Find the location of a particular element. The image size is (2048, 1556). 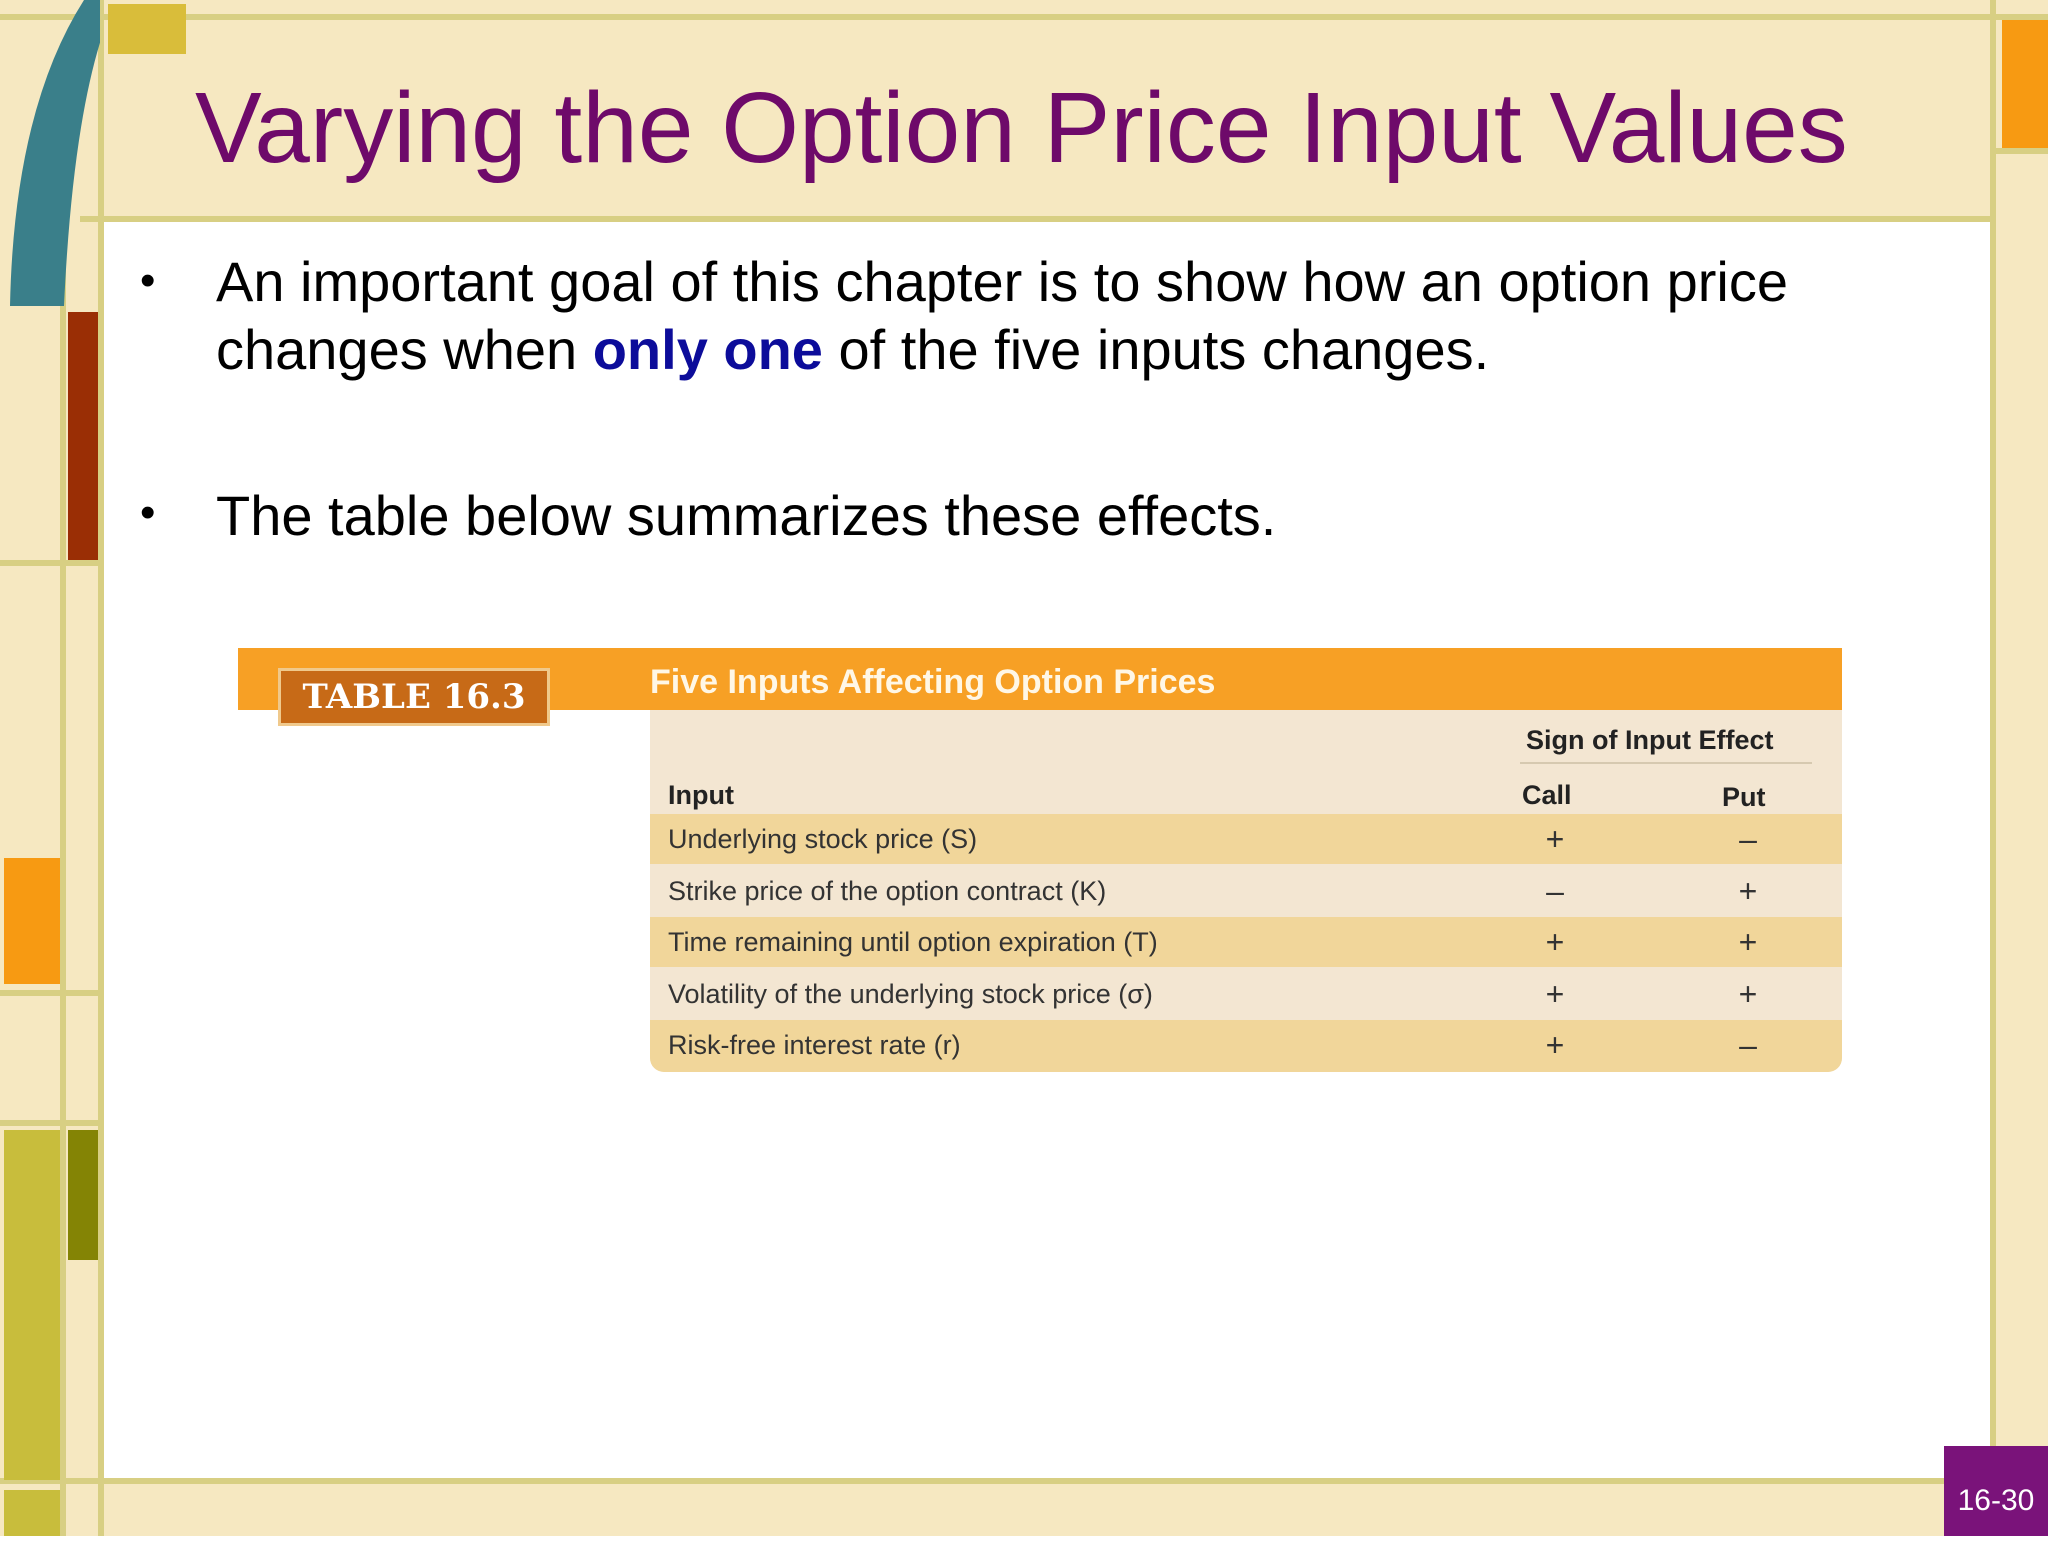

bullet-1-highlight: only one is located at coordinates (707, 349).